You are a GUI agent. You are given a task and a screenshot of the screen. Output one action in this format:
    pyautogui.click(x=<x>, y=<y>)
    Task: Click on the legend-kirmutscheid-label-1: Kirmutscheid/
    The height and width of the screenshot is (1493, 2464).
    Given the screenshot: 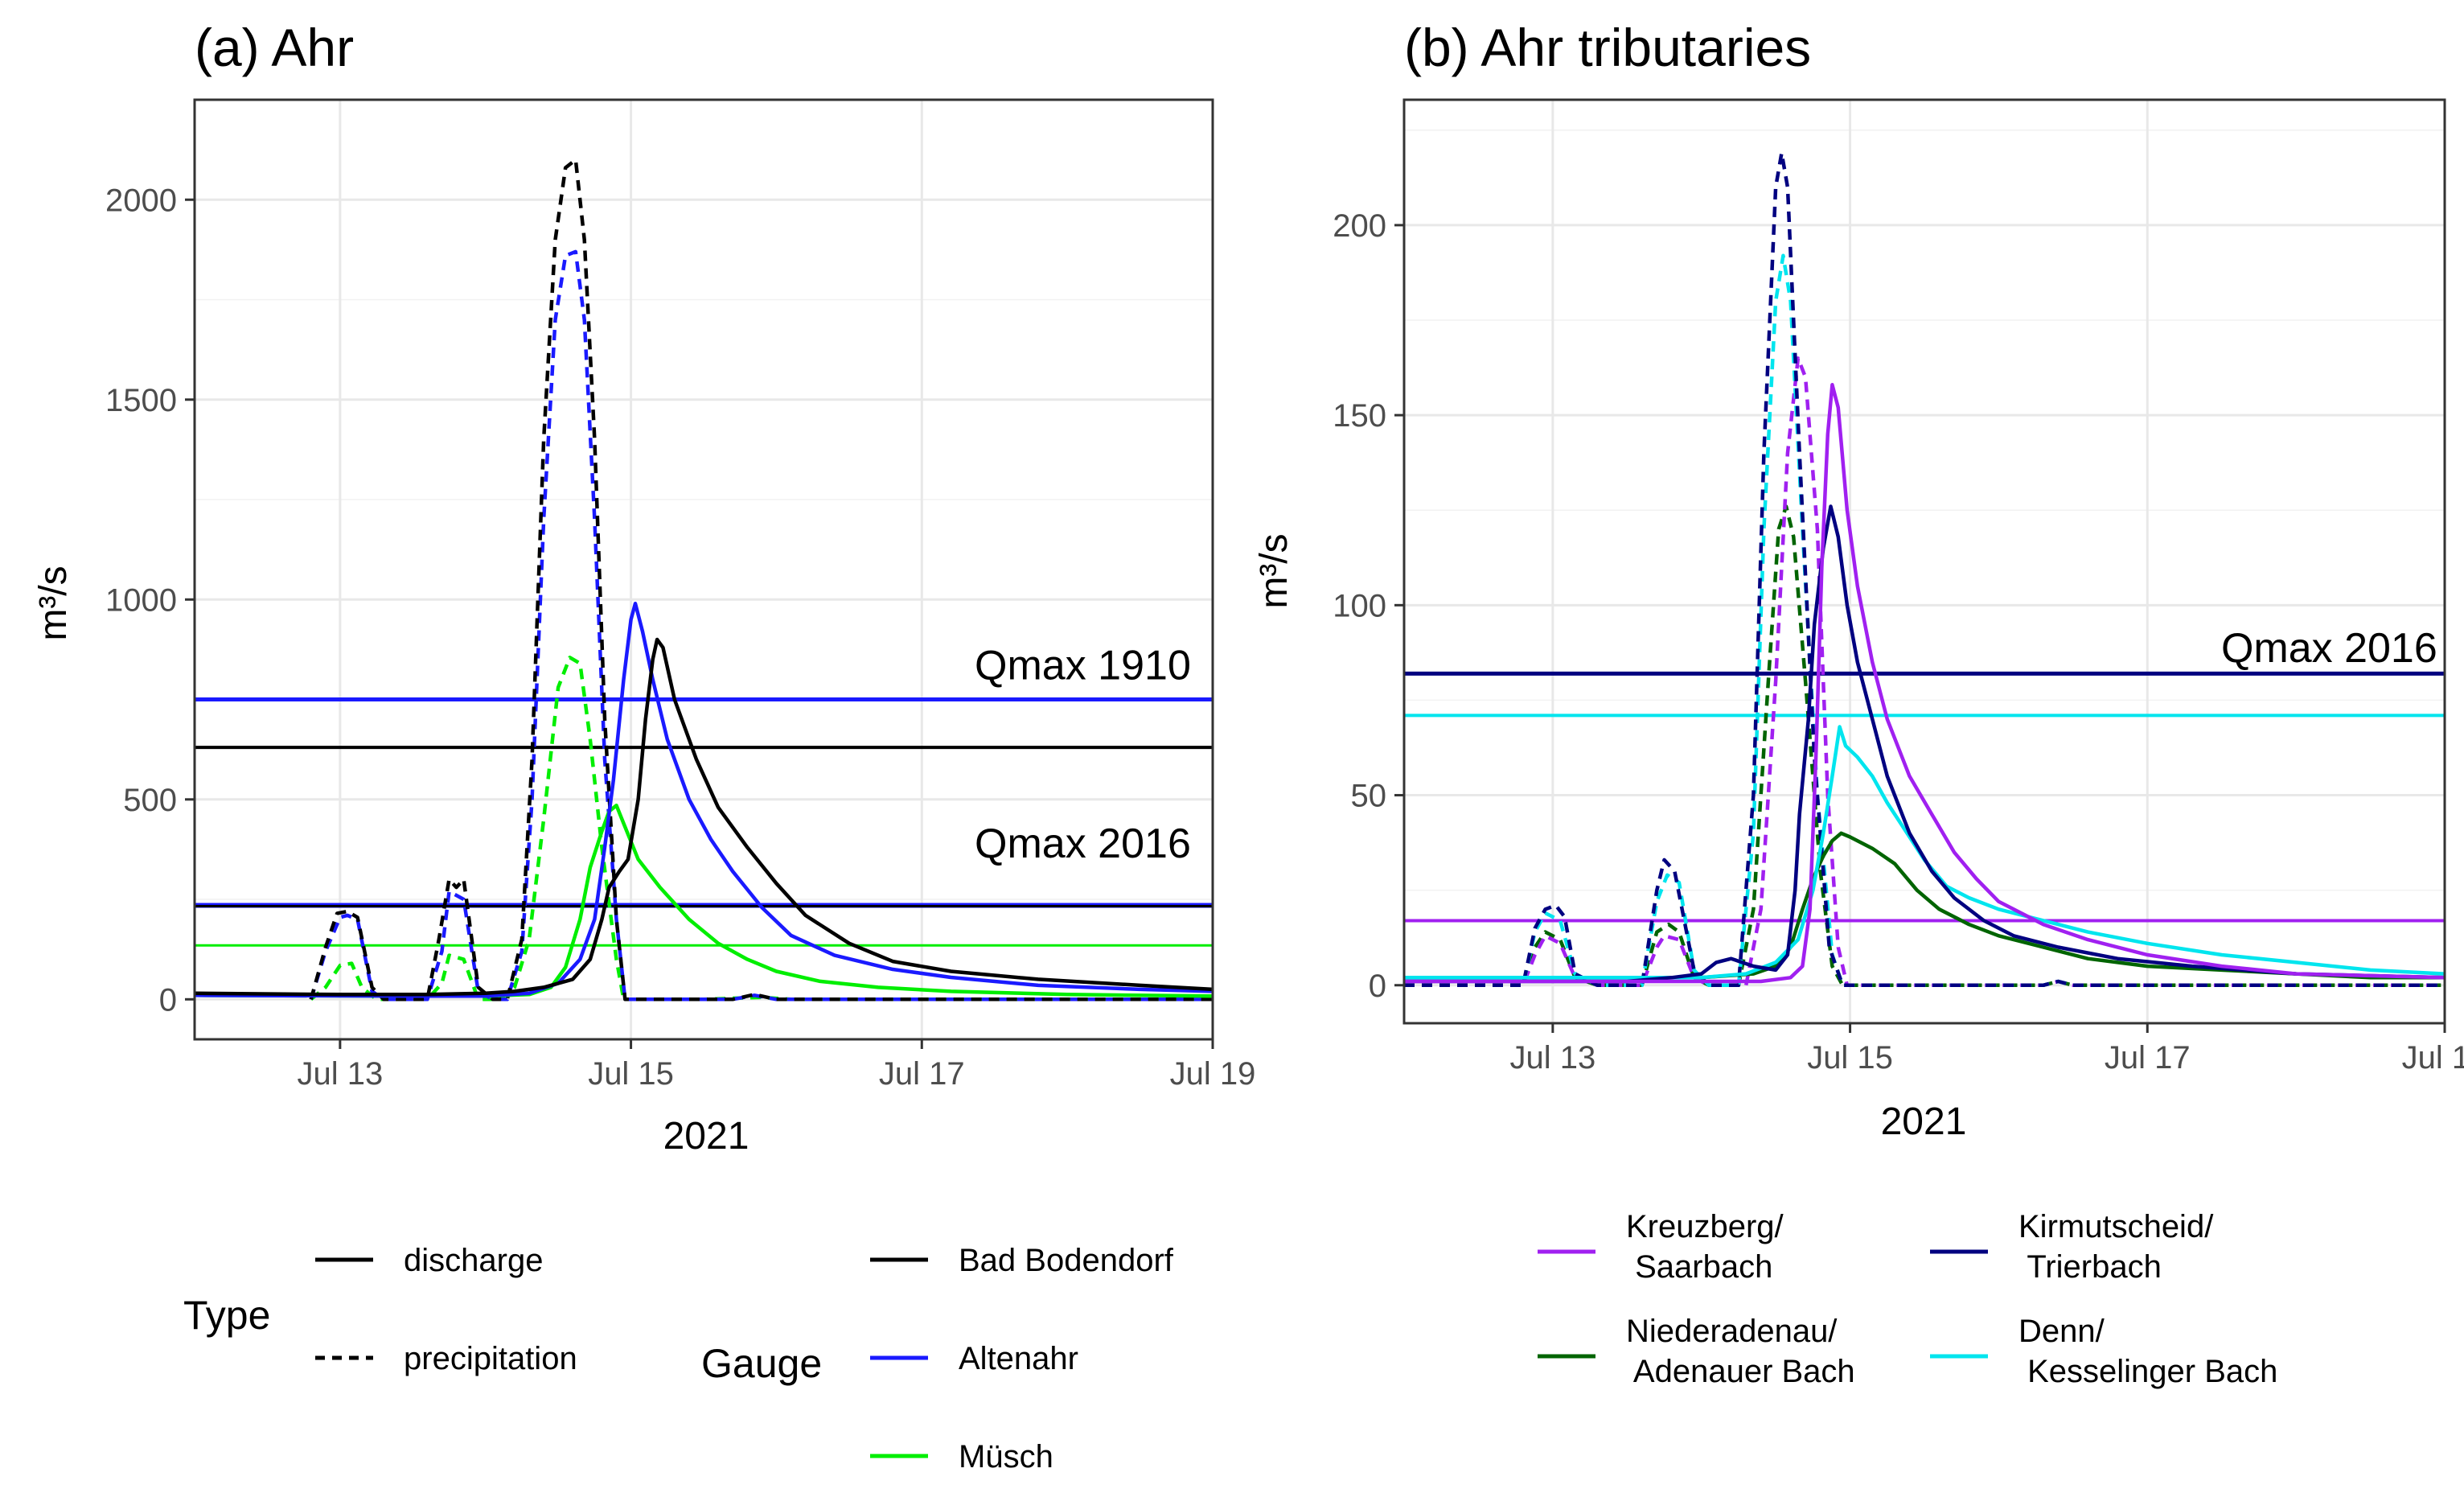 What is the action you would take?
    pyautogui.click(x=2116, y=1227)
    